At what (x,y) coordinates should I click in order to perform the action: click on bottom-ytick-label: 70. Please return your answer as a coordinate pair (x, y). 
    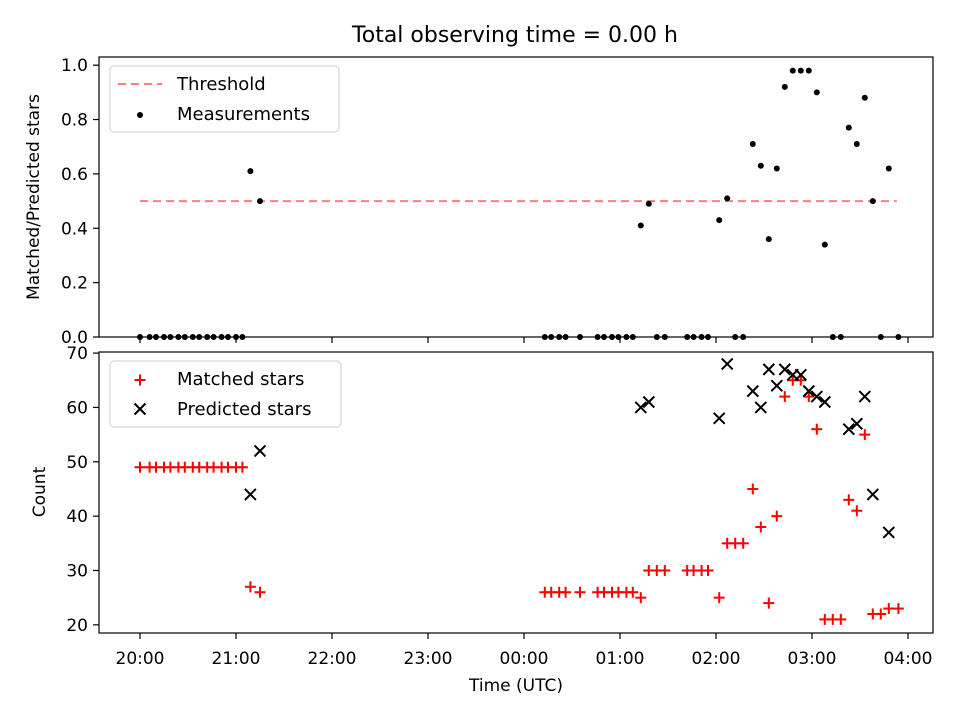
    Looking at the image, I should click on (77, 354).